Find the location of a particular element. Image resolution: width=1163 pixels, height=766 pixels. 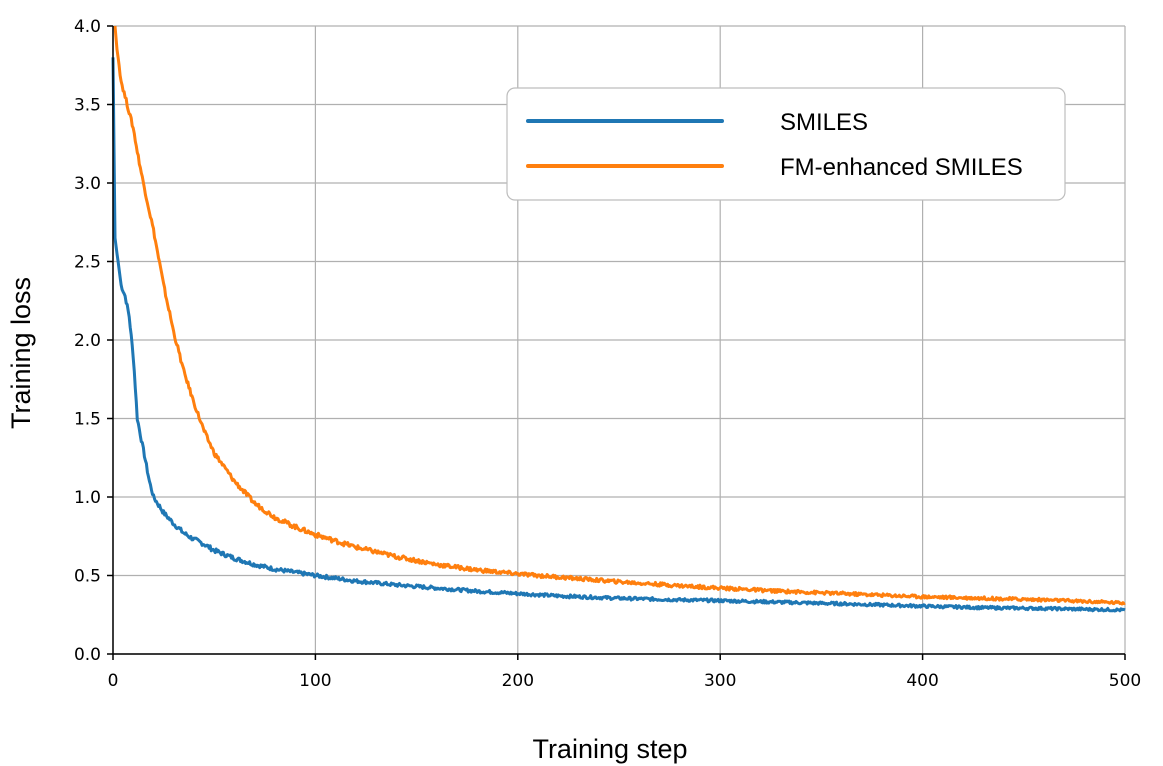

legend-label-fm-enhanced-smiles: FM-enhanced SMILES is located at coordinates (901, 167).